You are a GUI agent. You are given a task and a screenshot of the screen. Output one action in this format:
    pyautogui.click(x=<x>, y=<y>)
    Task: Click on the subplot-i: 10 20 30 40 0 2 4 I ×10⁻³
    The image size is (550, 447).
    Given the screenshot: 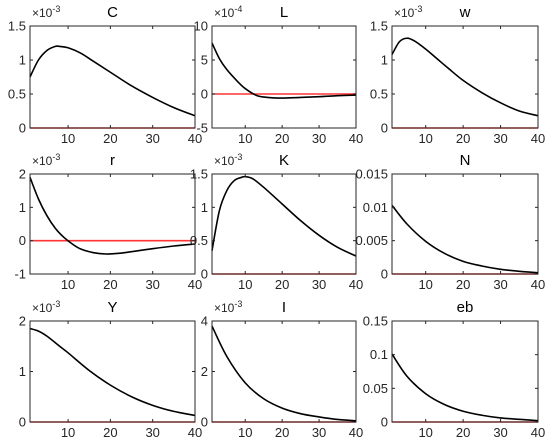 What is the action you would take?
    pyautogui.click(x=282, y=369)
    